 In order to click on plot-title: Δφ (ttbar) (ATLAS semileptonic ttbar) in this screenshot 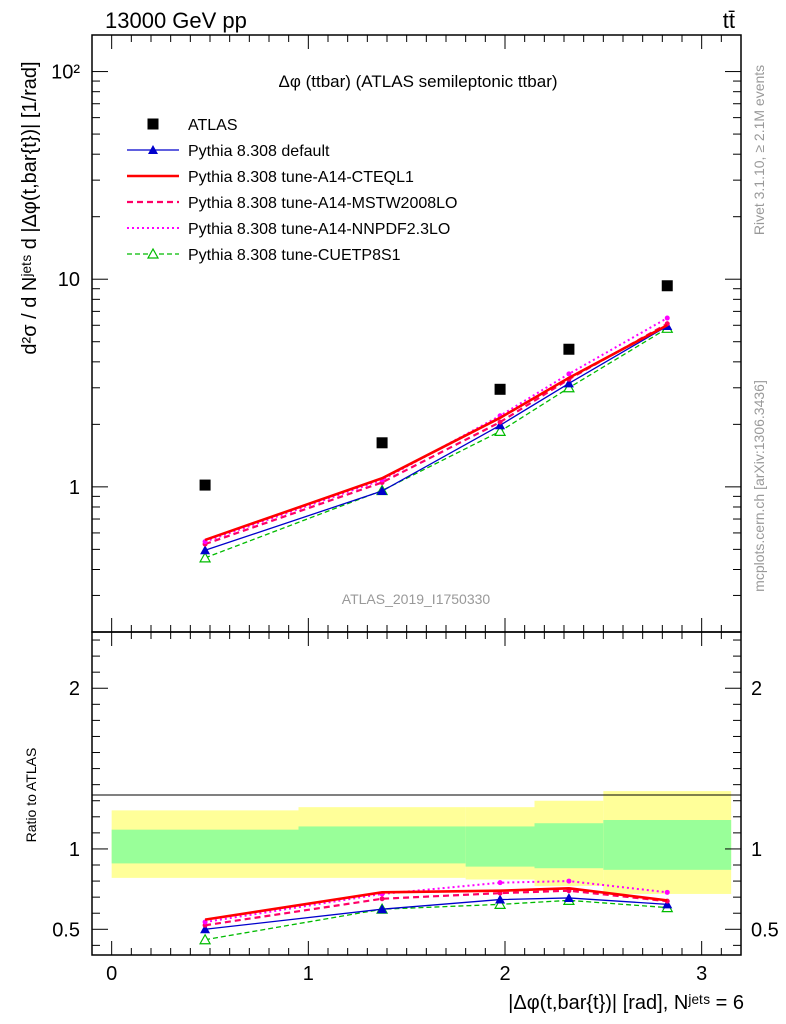, I will do `click(417, 81)`.